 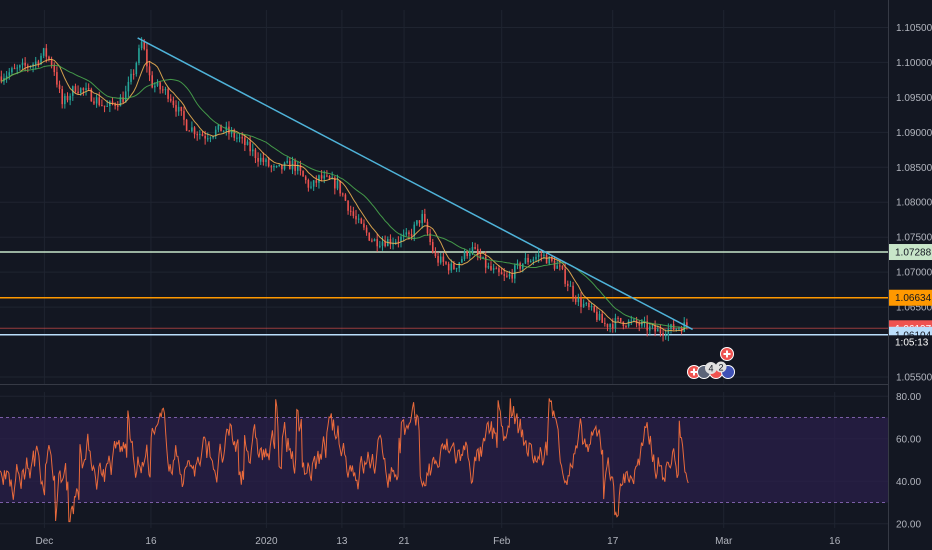 I want to click on time-tick-label: Dec, so click(x=45, y=541).